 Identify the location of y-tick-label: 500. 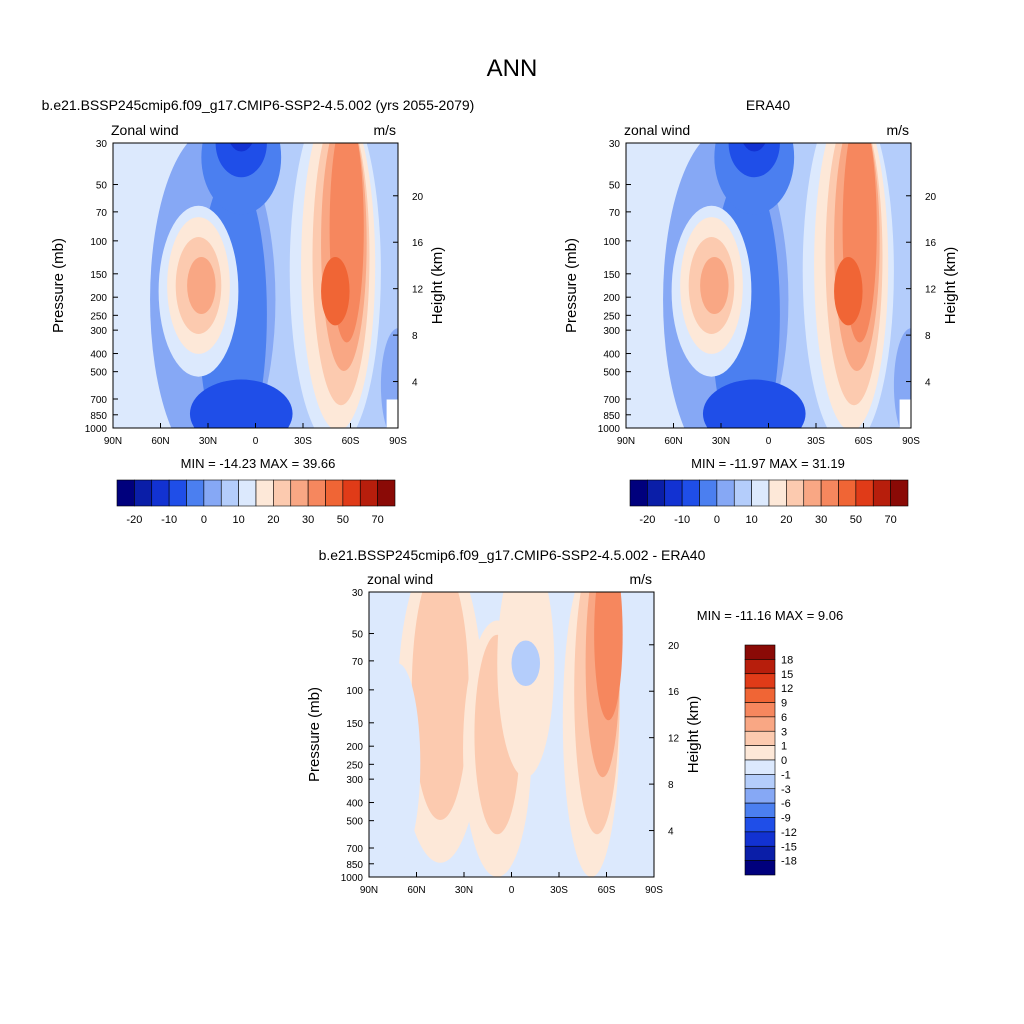
(354, 822).